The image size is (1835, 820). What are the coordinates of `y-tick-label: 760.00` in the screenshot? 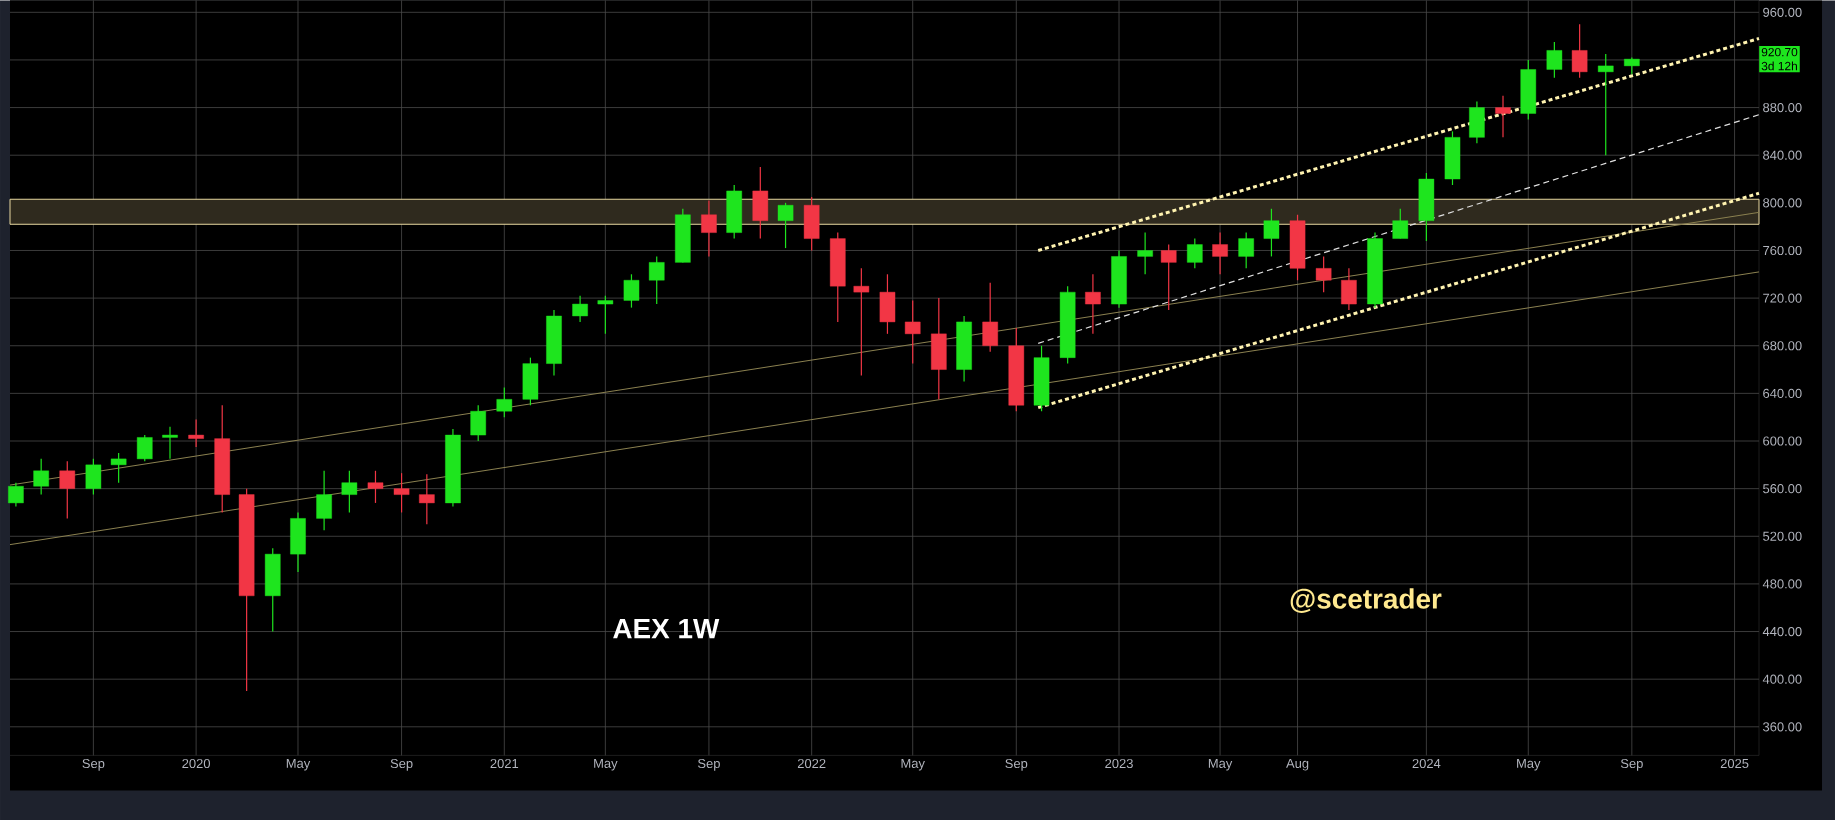 It's located at (1782, 250).